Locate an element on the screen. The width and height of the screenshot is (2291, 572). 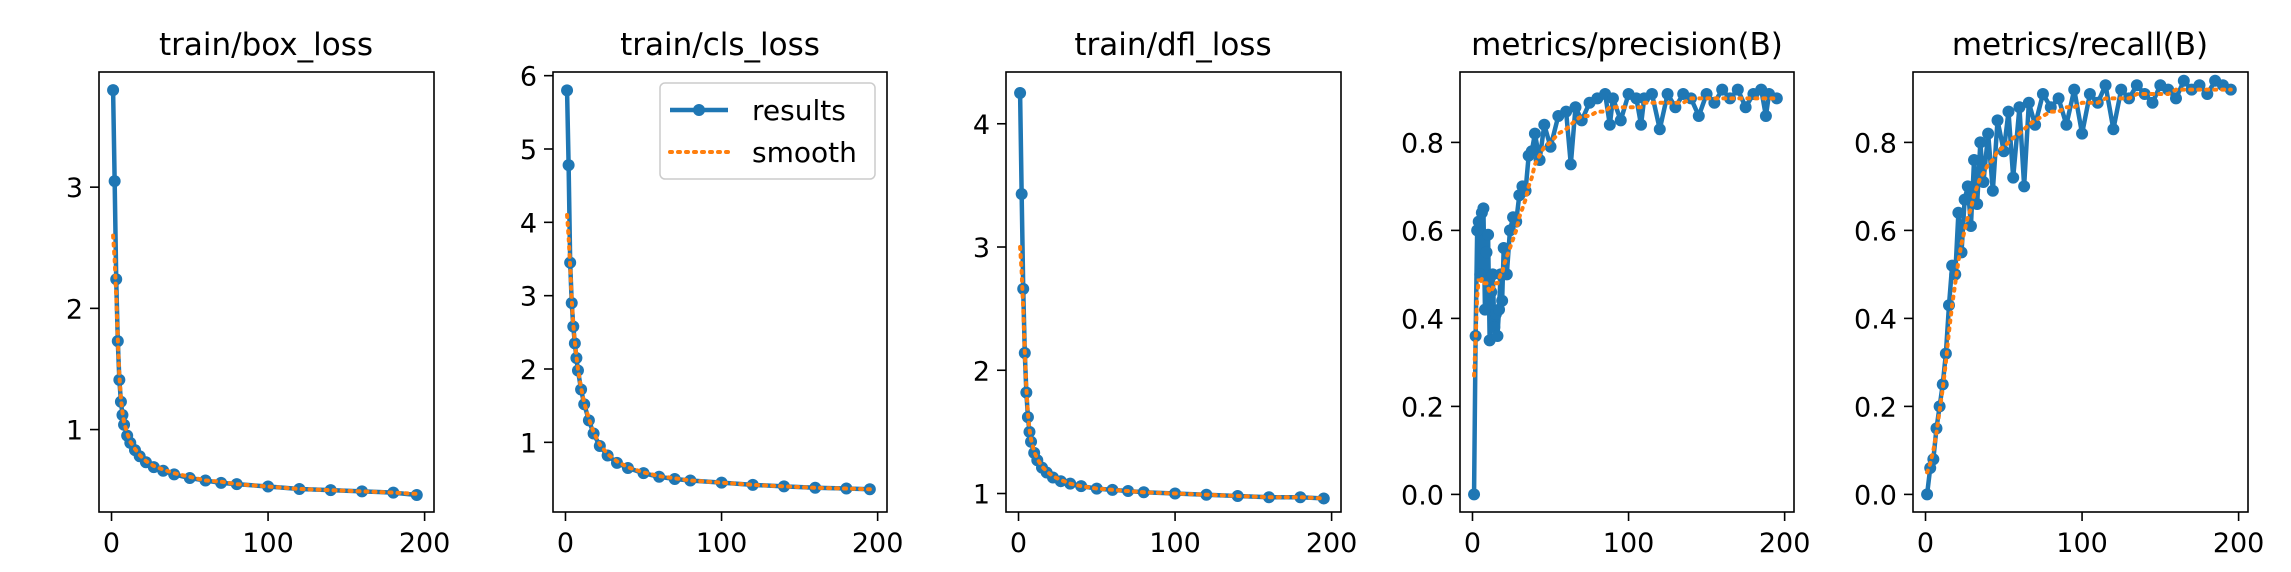
legend-frame is located at coordinates (767, 131).